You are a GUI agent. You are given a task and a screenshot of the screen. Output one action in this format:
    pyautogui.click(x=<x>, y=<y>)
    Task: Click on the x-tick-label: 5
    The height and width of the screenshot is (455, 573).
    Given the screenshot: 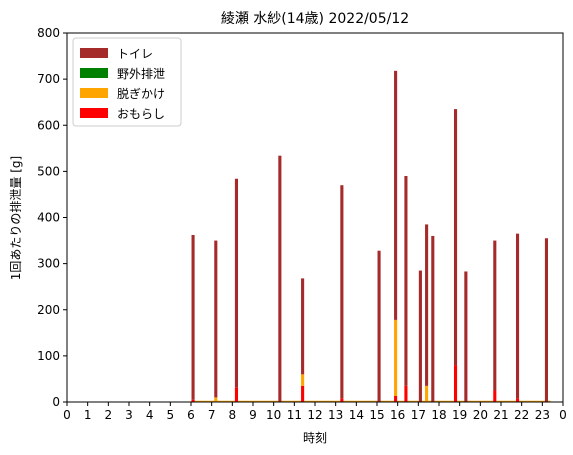 What is the action you would take?
    pyautogui.click(x=171, y=415)
    